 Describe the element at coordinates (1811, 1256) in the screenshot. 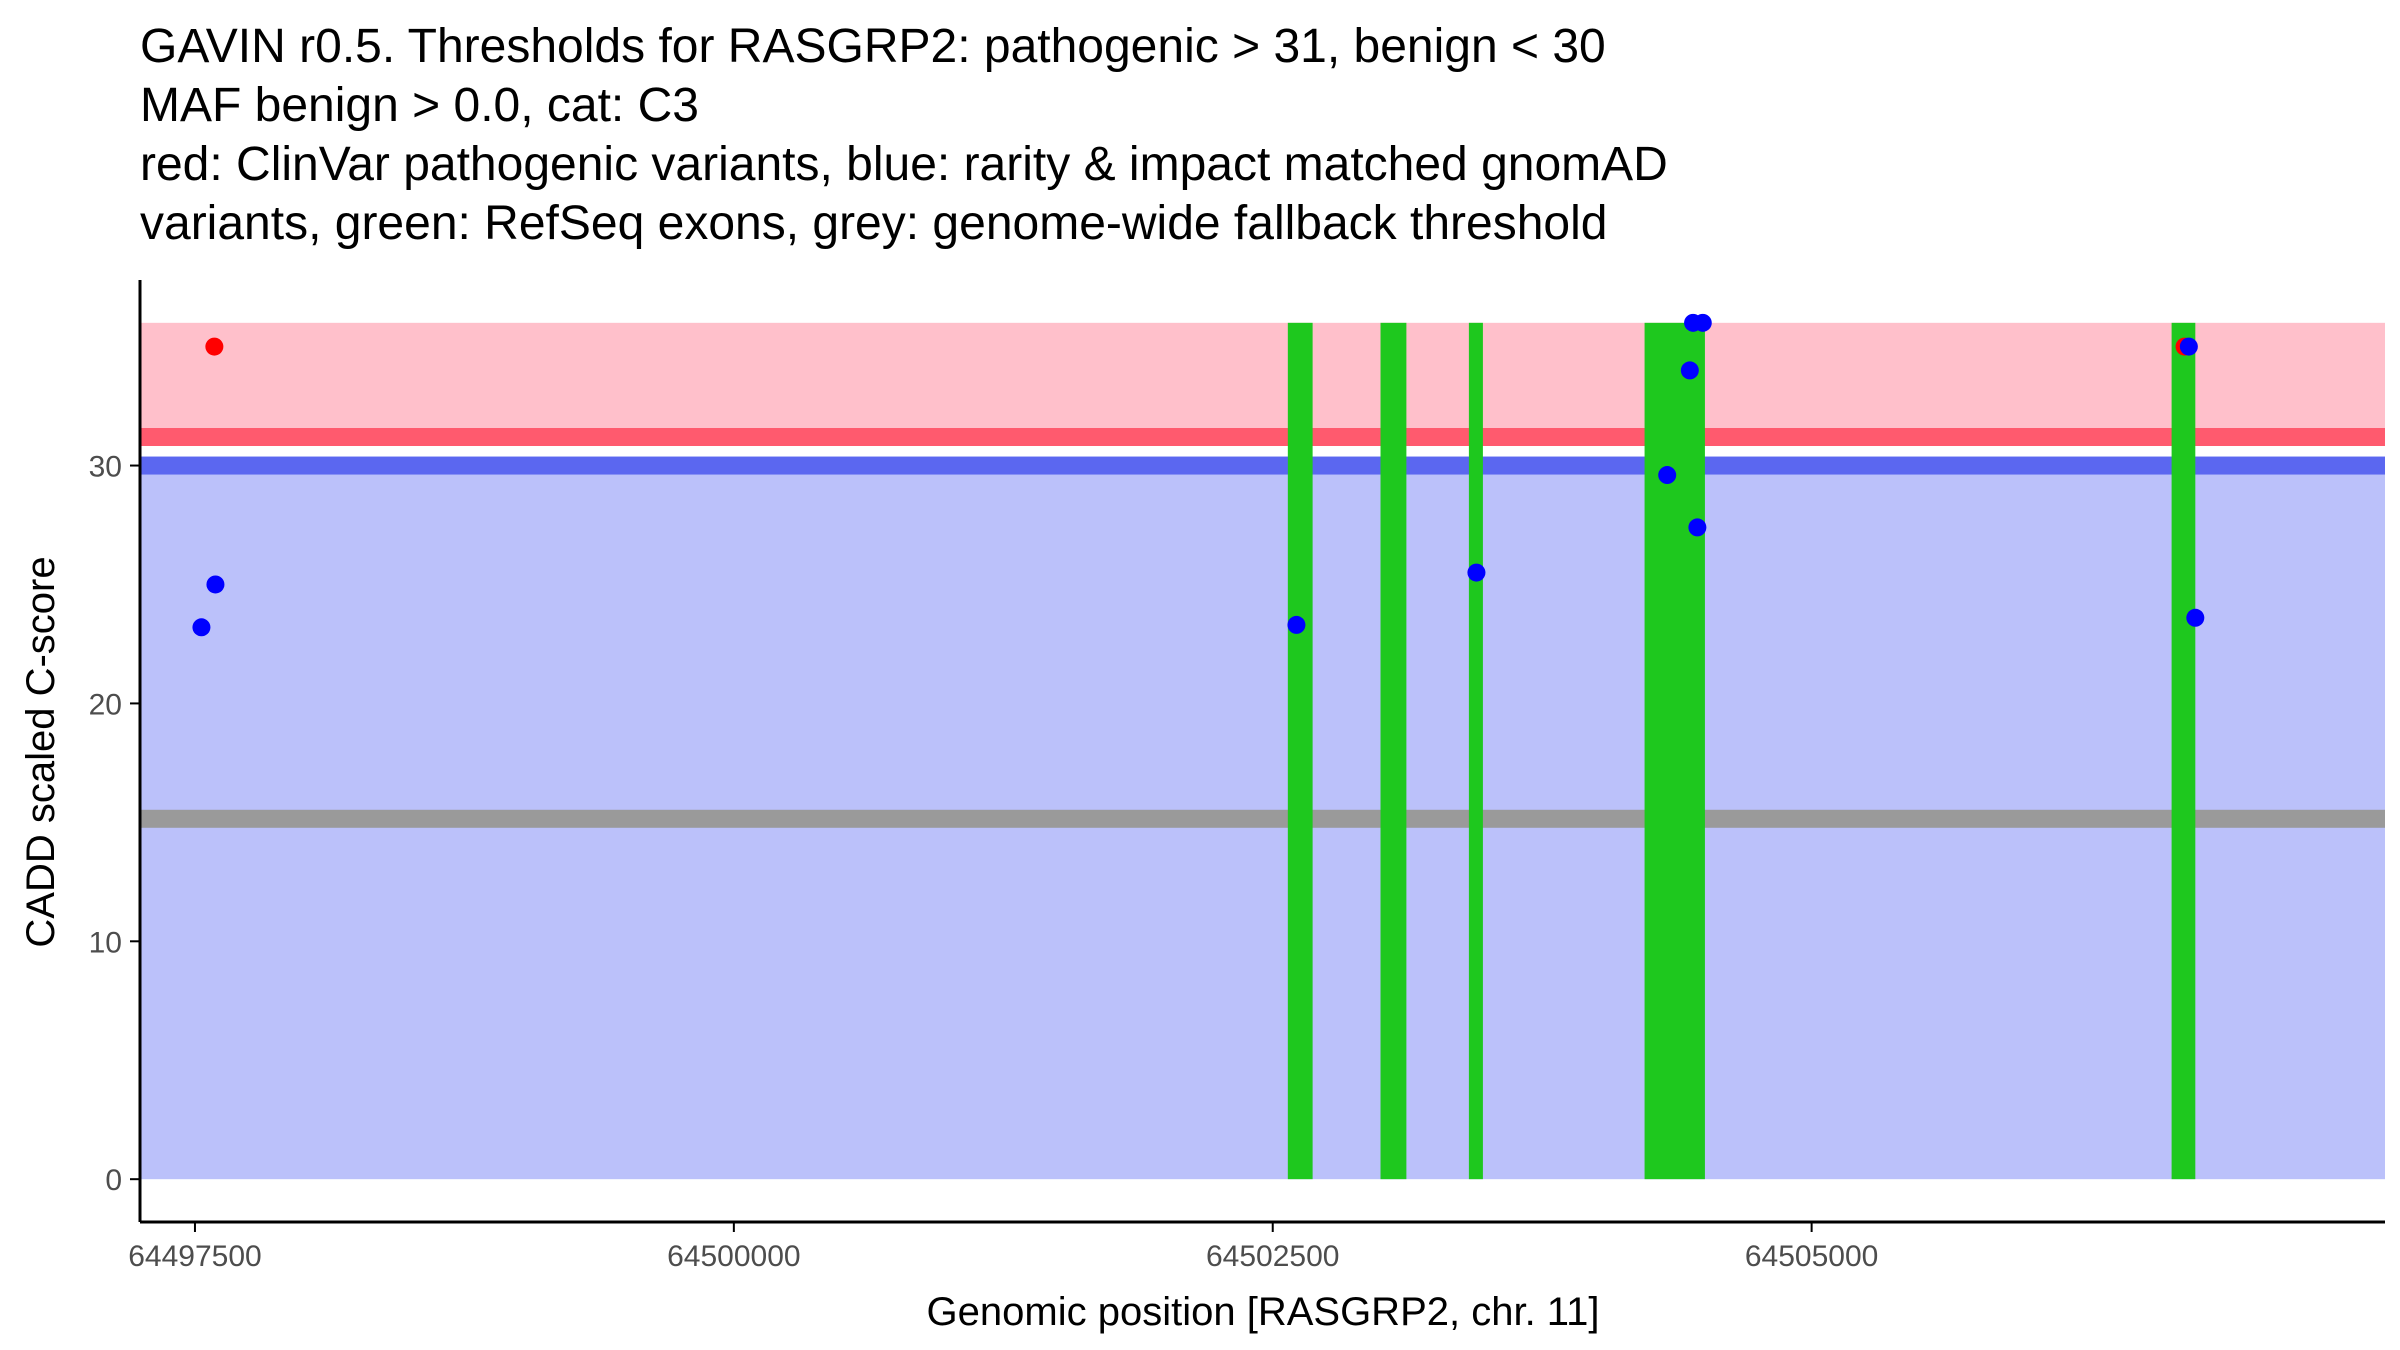

I see `x-tick-label-4: 64505000` at that location.